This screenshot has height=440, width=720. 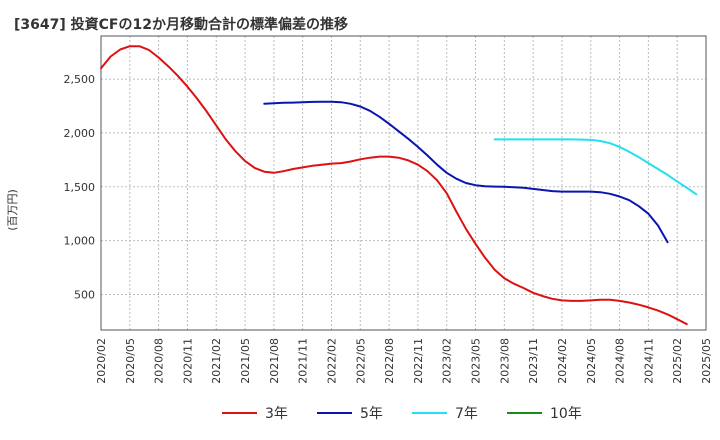 I want to click on y-tick-label: 500, so click(x=84, y=294).